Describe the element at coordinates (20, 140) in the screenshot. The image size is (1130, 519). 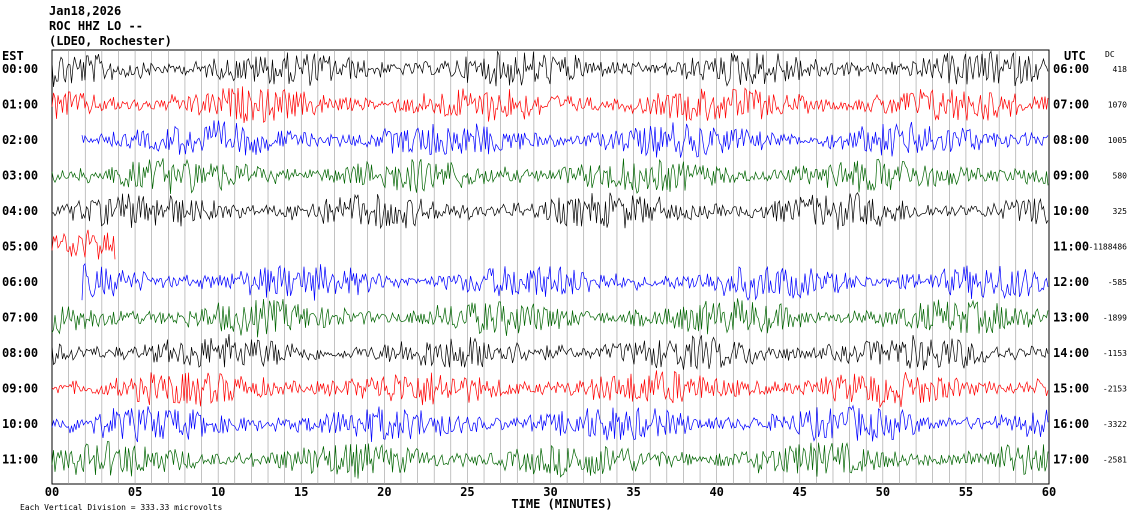
I see `est-time-label: 02:00` at that location.